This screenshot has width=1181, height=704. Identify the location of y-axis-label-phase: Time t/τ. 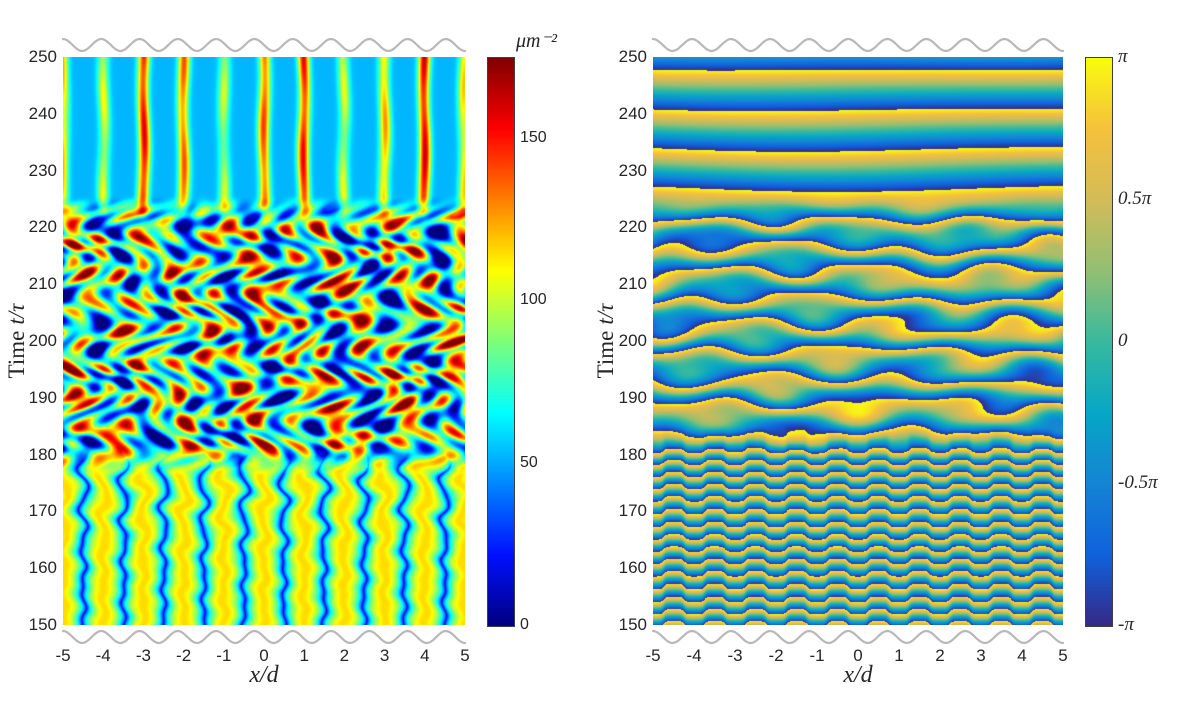
(606, 341).